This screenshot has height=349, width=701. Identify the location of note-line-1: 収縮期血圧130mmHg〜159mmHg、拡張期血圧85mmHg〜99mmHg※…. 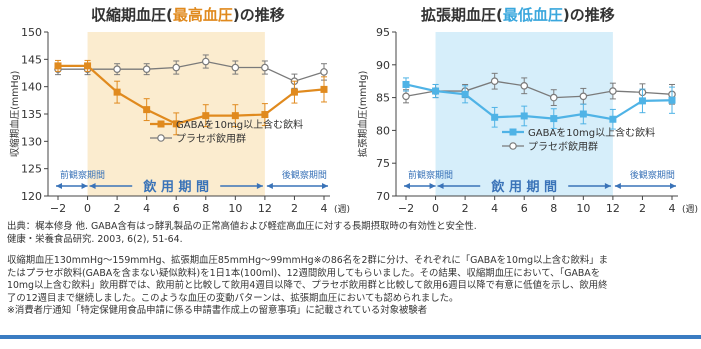
(308, 260).